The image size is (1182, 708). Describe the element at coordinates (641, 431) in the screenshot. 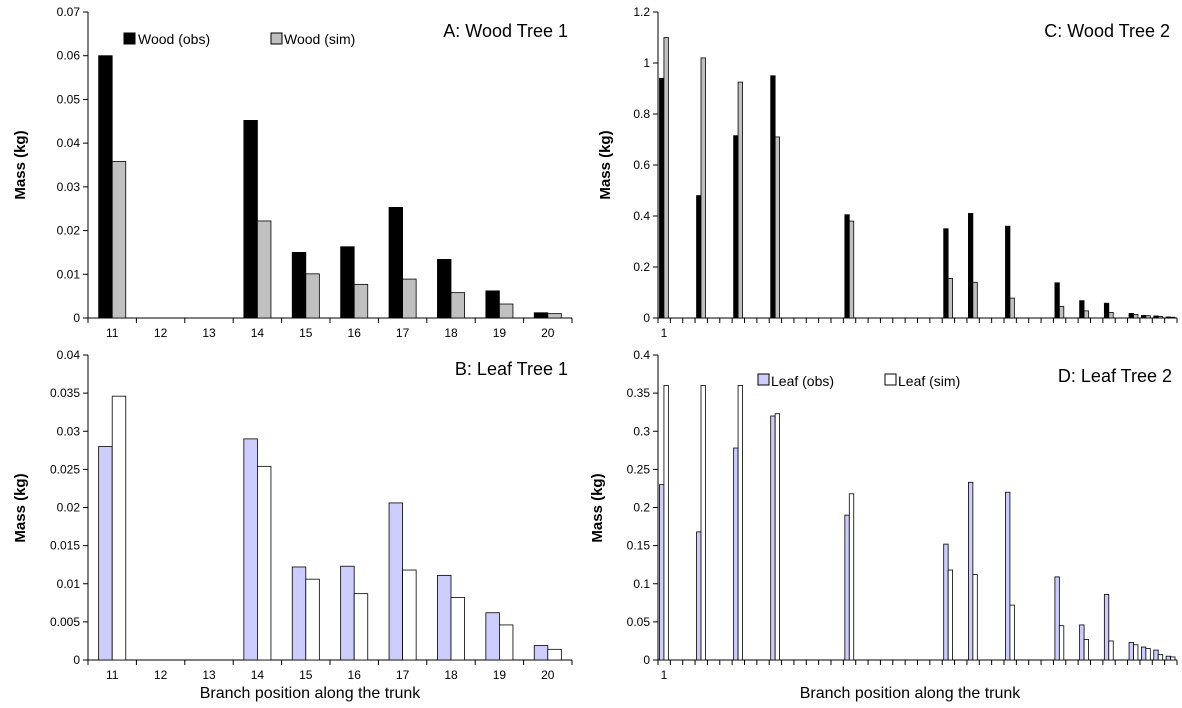

I see `y-tick-label: 0.3` at that location.